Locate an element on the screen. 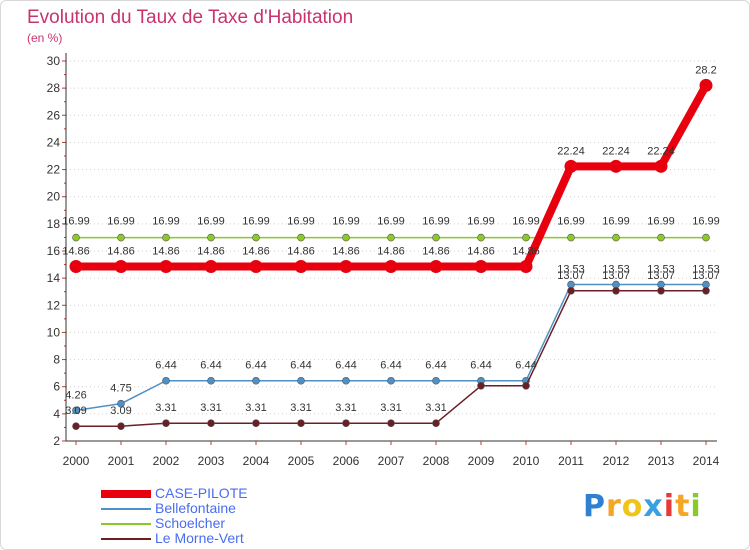  point-case-pilote-2011 is located at coordinates (571, 166).